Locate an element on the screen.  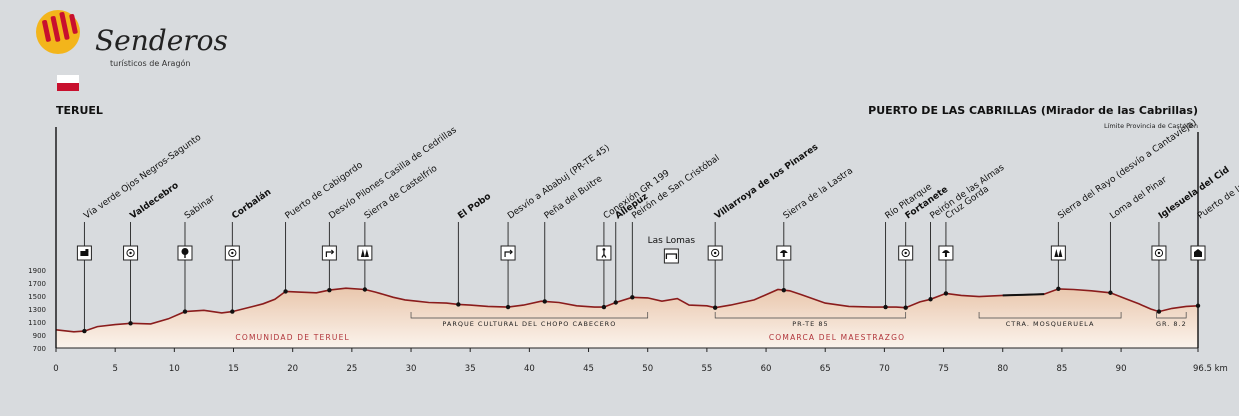
viewpoint-icon is located at coordinates (1198, 253).